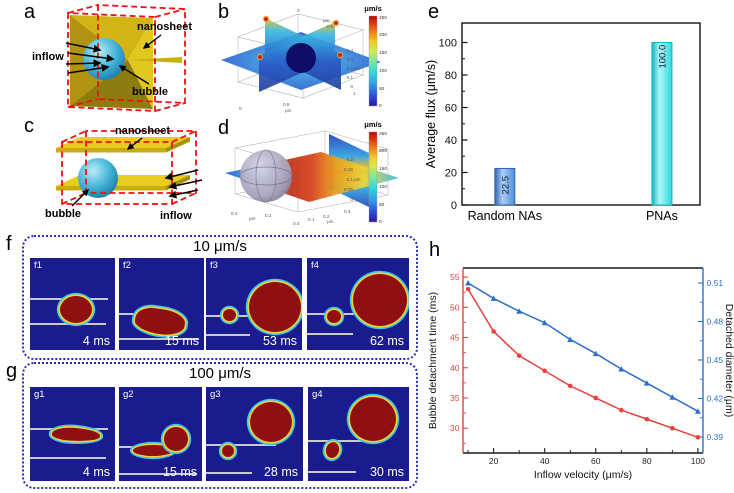 The width and height of the screenshot is (734, 493). Describe the element at coordinates (386, 341) in the screenshot. I see `frame-time: 62 ms` at that location.